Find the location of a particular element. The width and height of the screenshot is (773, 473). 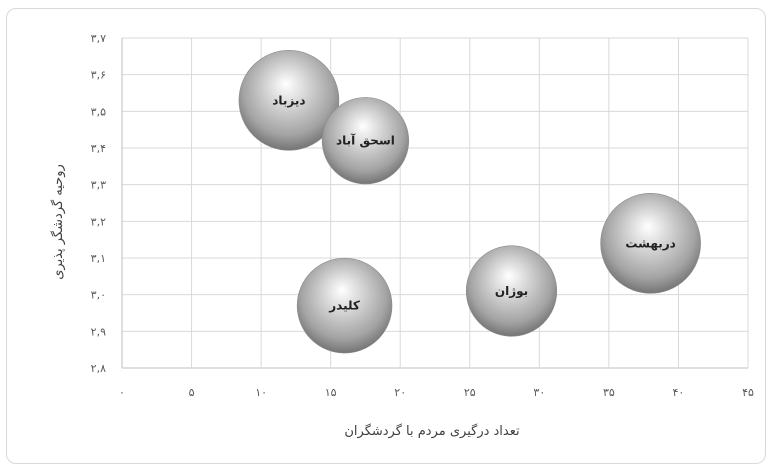

x-tick-label: ۲۰ is located at coordinates (400, 392).